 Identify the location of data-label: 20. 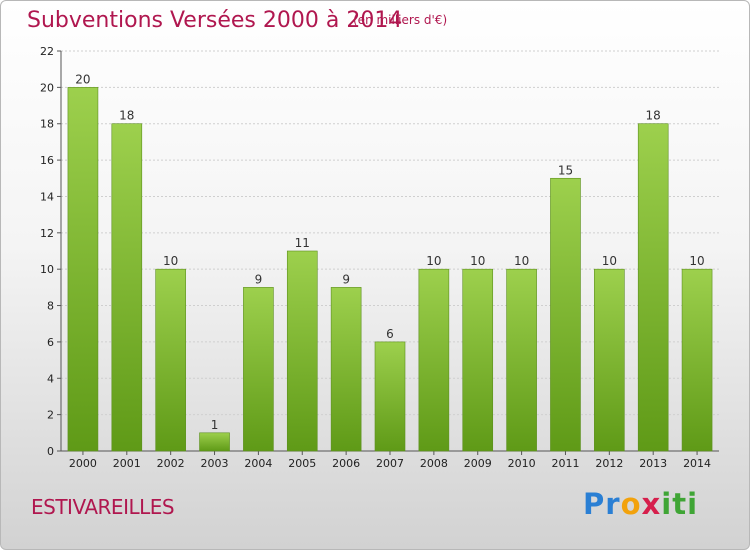
(82, 79).